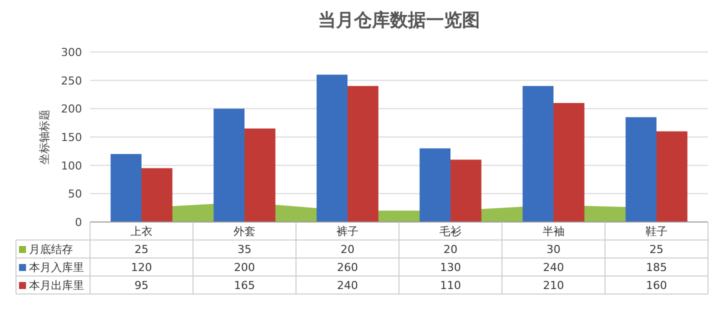 This screenshot has width=718, height=320. What do you see at coordinates (244, 267) in the screenshot?
I see `data-label: 200` at bounding box center [244, 267].